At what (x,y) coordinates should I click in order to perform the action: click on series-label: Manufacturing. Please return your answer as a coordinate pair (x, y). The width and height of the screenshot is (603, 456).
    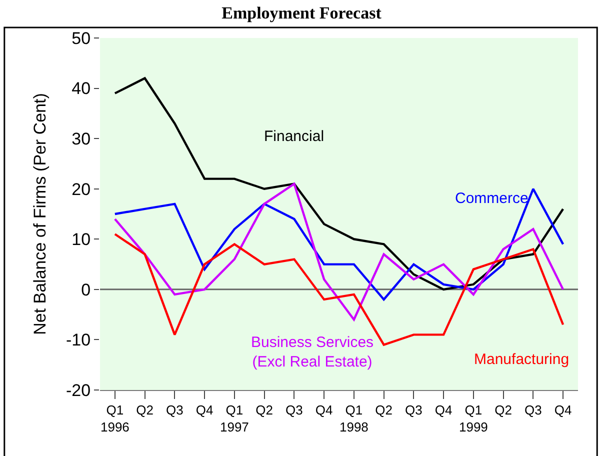
    Looking at the image, I should click on (522, 359).